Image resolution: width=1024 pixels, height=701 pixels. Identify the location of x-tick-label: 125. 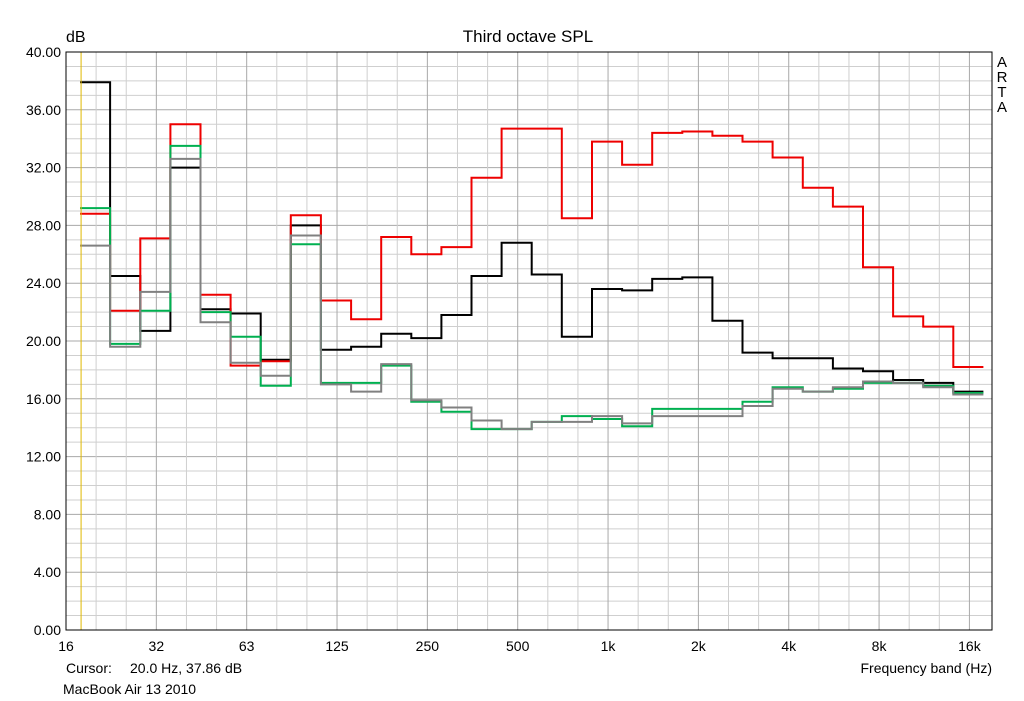
(337, 646).